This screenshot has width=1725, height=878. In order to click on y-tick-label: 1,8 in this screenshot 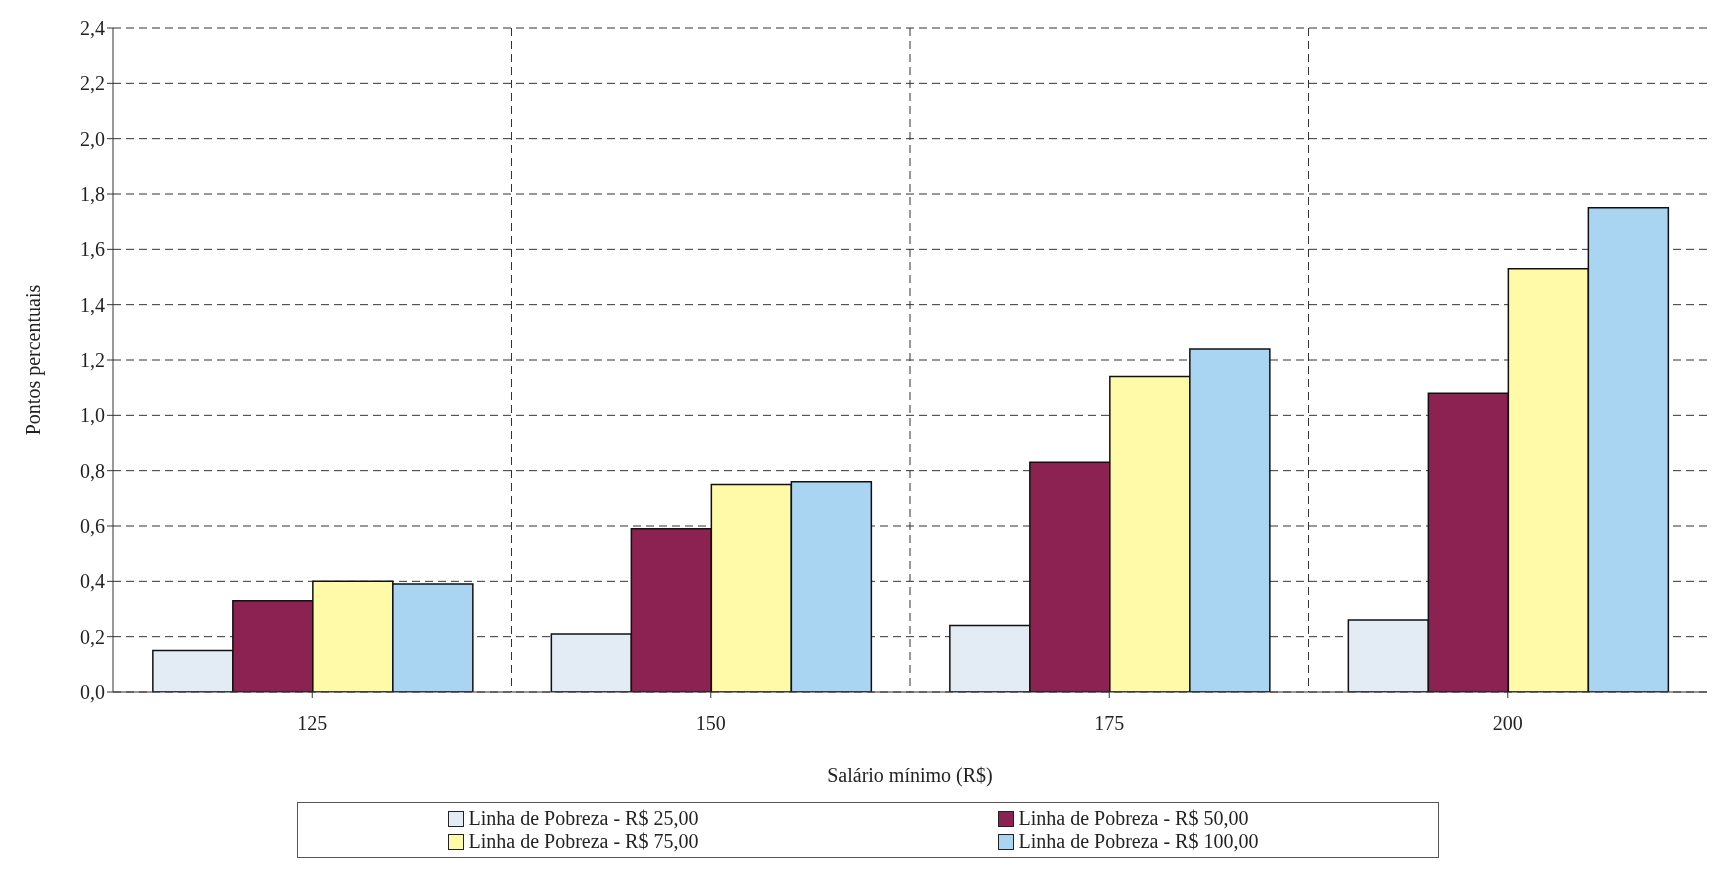, I will do `click(92, 194)`.